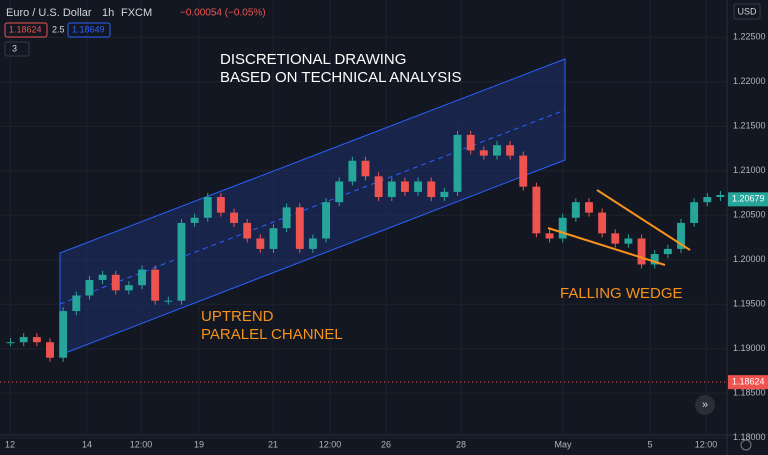  What do you see at coordinates (199, 444) in the screenshot?
I see `x-tick-label: 19` at bounding box center [199, 444].